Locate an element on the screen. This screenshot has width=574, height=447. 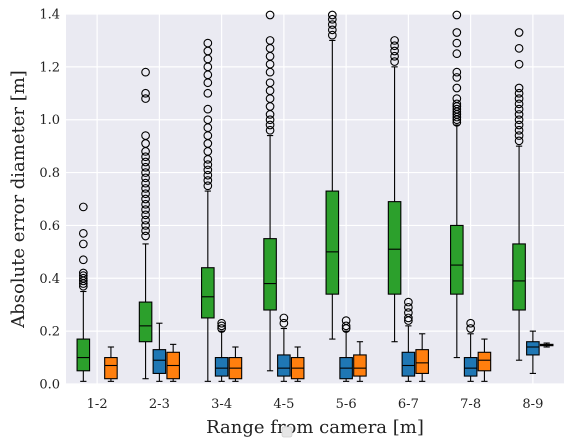
y-tick-label: 0.2 is located at coordinates (49, 332).